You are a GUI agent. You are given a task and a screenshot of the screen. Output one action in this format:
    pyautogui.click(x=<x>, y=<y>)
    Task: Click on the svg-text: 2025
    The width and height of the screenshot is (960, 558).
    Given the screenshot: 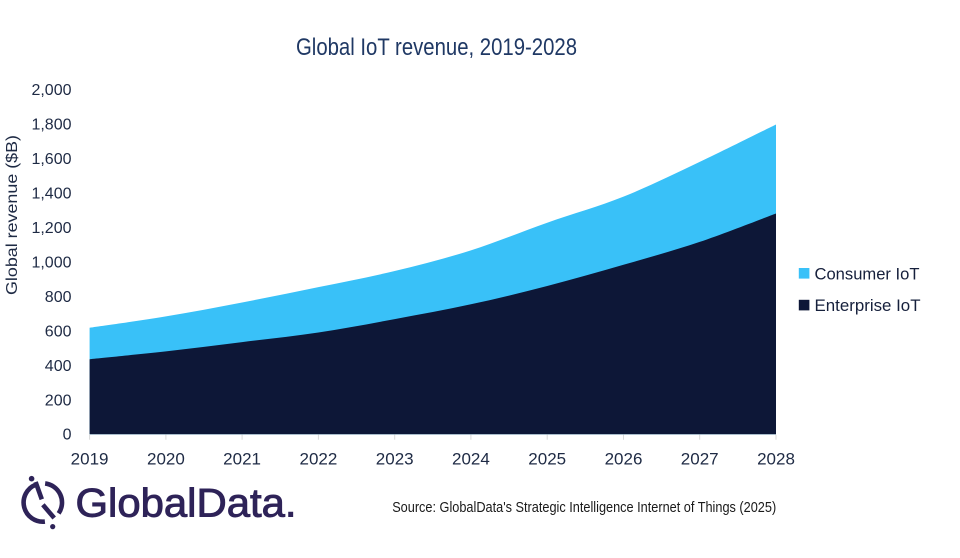 What is the action you would take?
    pyautogui.click(x=547, y=459)
    